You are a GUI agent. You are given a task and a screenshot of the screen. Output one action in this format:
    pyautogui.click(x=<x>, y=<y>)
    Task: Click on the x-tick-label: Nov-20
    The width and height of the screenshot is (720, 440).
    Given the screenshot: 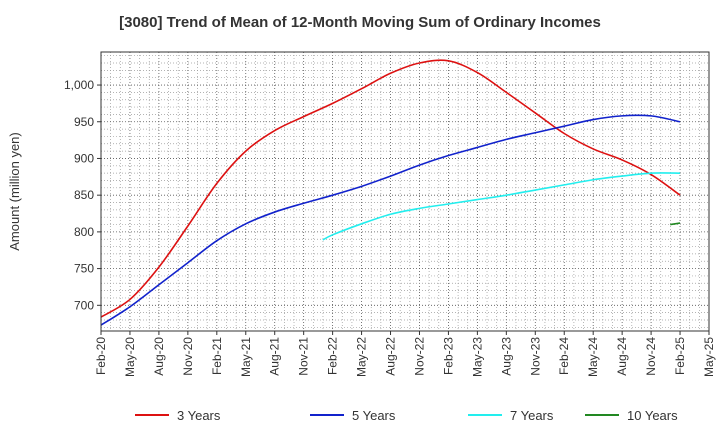 What is the action you would take?
    pyautogui.click(x=188, y=356)
    